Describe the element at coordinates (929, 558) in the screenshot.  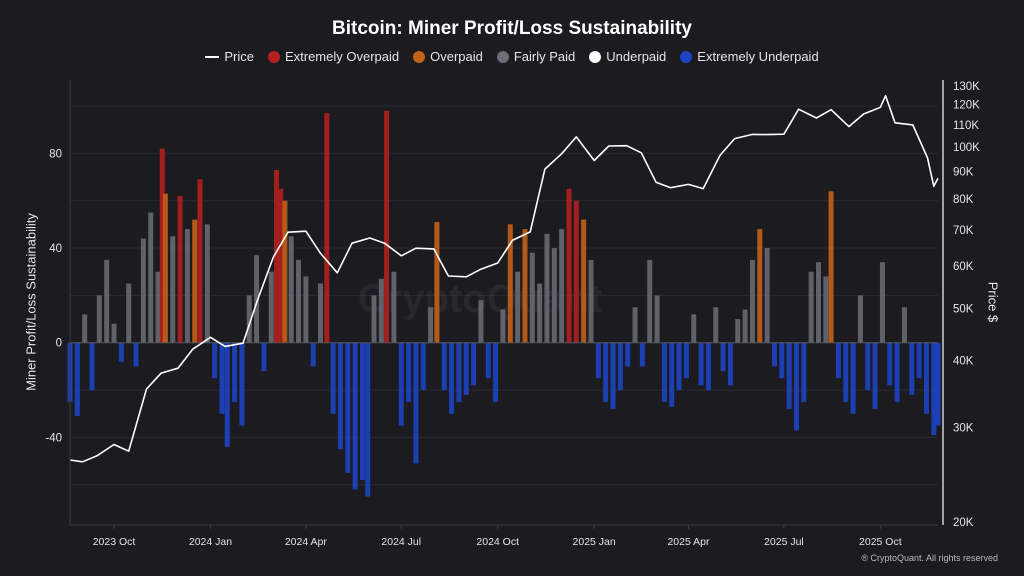
I see `copyright-footer: ® CryptoQuant. All rights reserved` at that location.